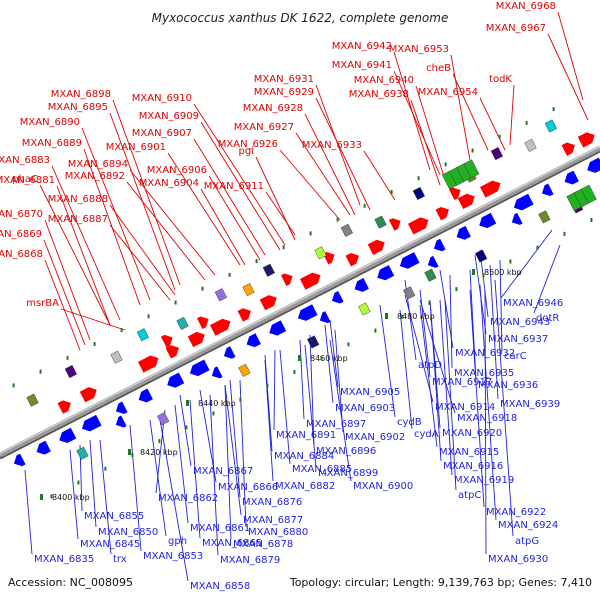 The height and width of the screenshot is (600, 600). Describe the element at coordinates (526, 6) in the screenshot. I see `gene-label: MXAN_6968` at that location.